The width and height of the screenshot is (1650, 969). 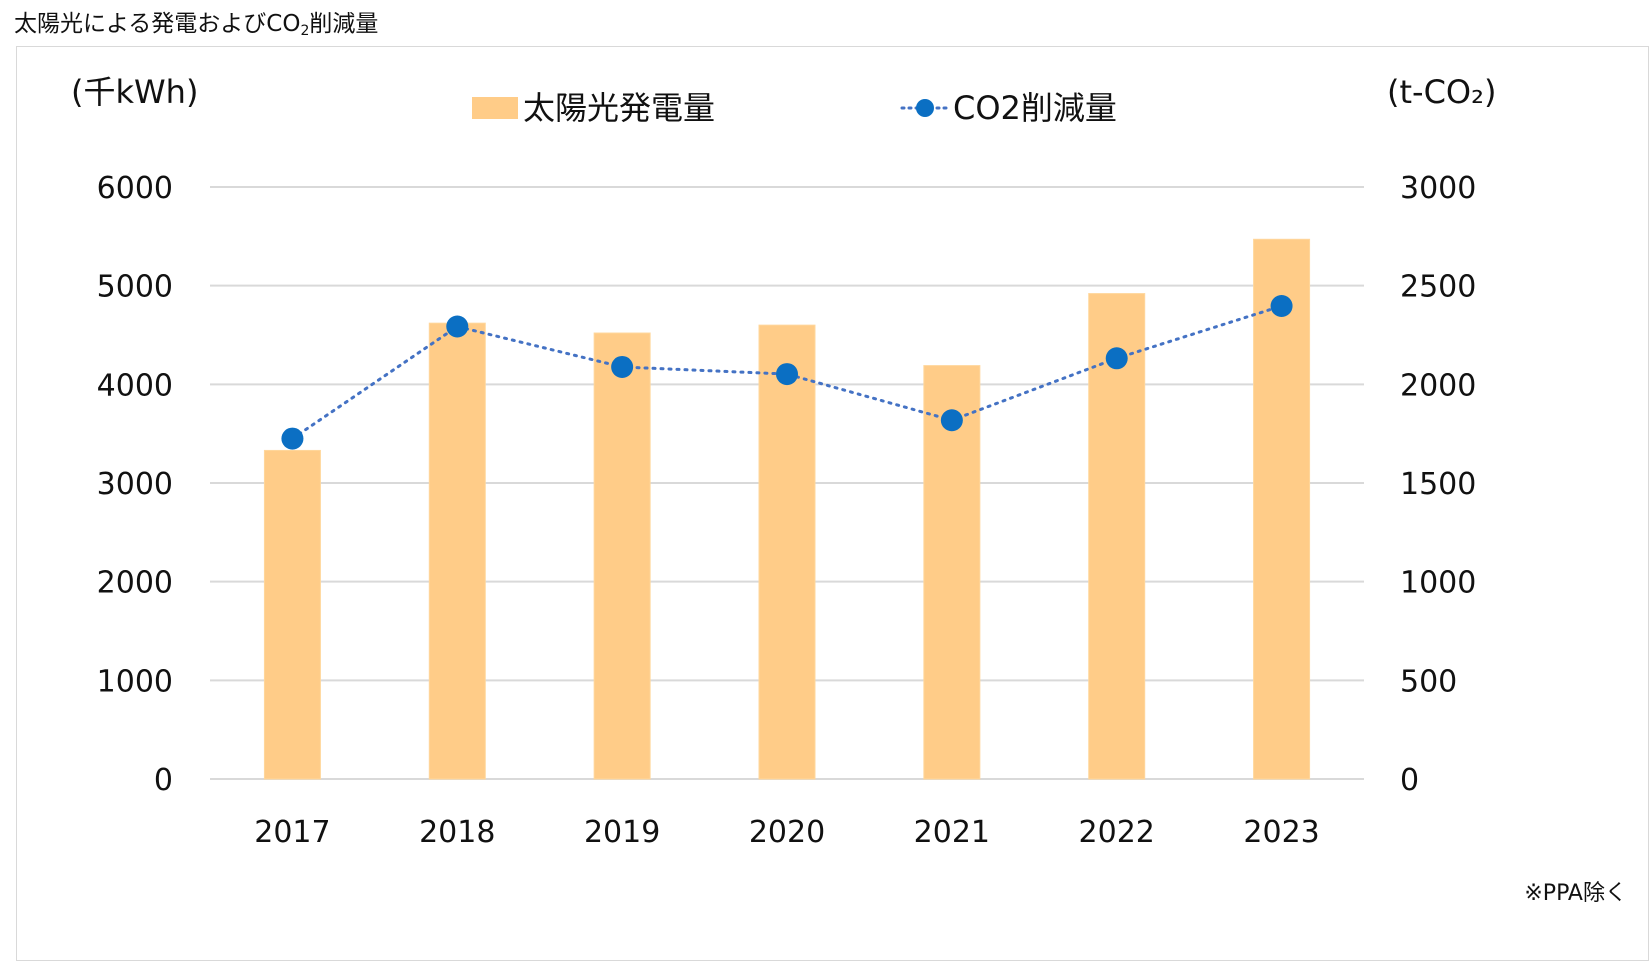 What do you see at coordinates (1117, 536) in the screenshot?
I see `bar-2022` at bounding box center [1117, 536].